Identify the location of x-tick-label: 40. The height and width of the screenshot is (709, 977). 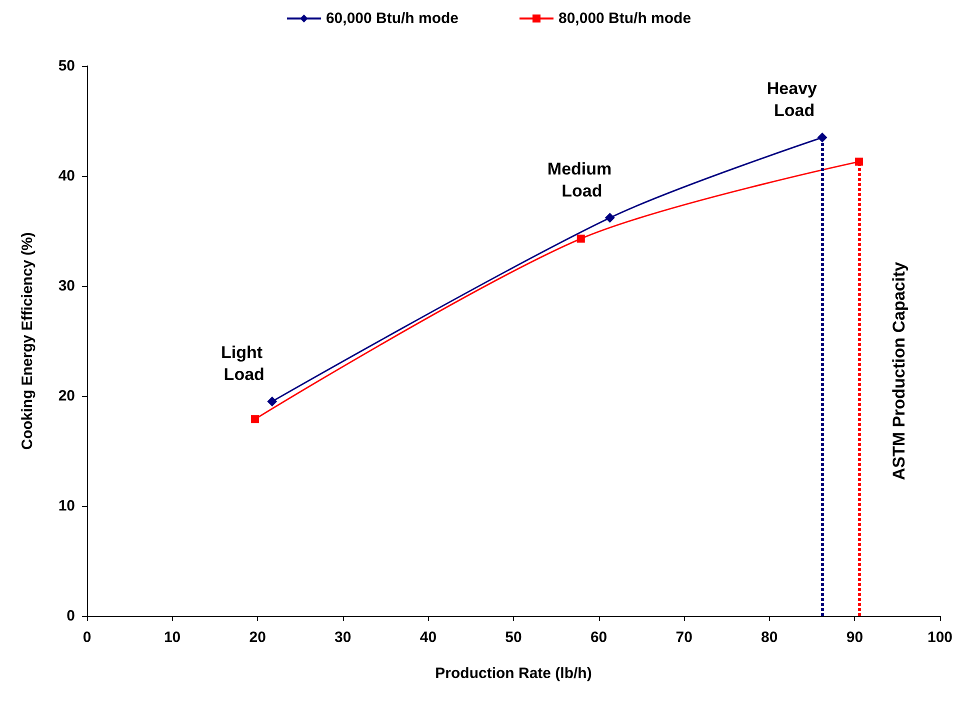
(428, 637).